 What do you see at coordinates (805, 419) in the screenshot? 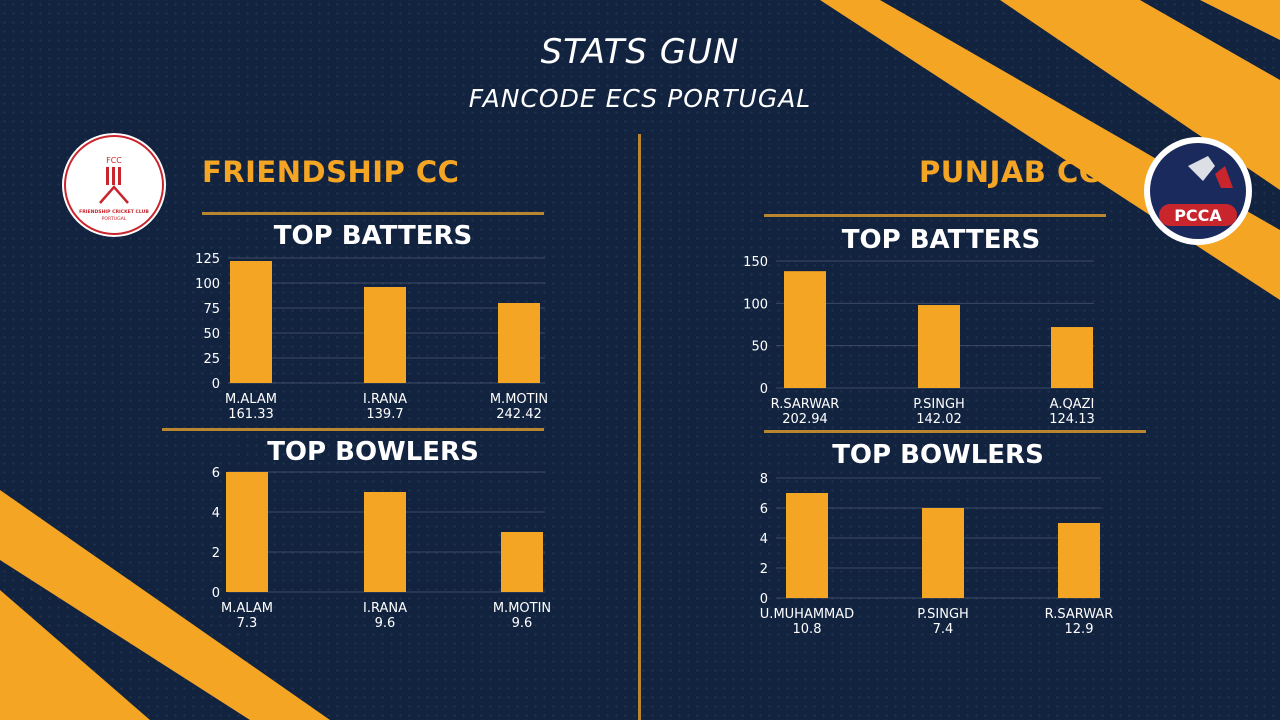
I see `category-sublabel: 202.94` at bounding box center [805, 419].